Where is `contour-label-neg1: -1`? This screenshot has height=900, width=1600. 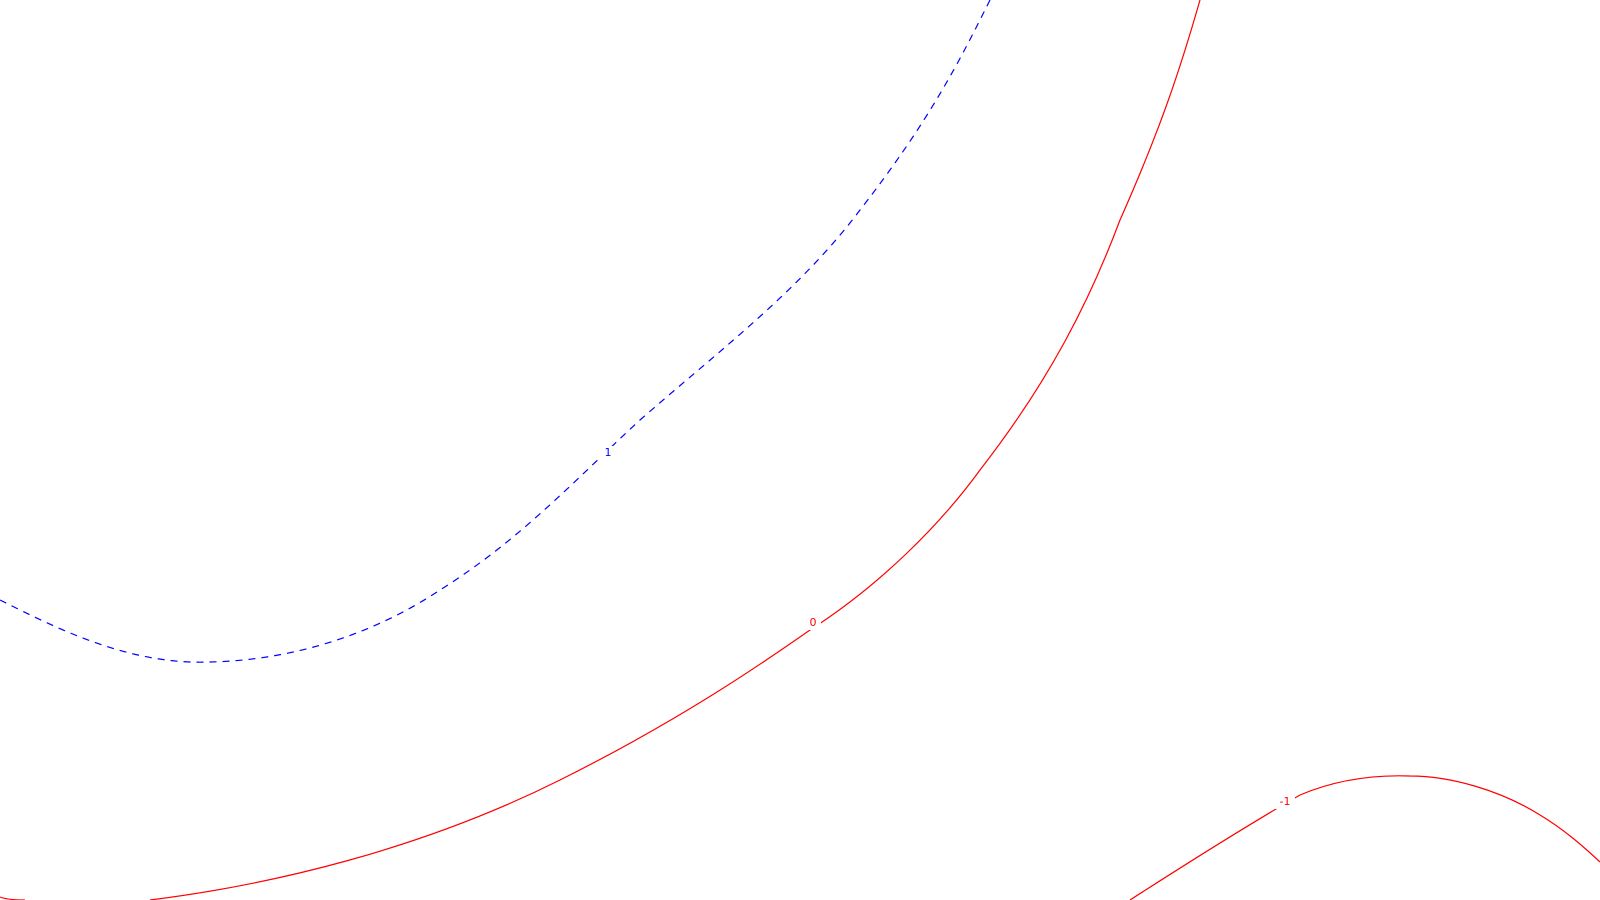 contour-label-neg1: -1 is located at coordinates (1285, 801).